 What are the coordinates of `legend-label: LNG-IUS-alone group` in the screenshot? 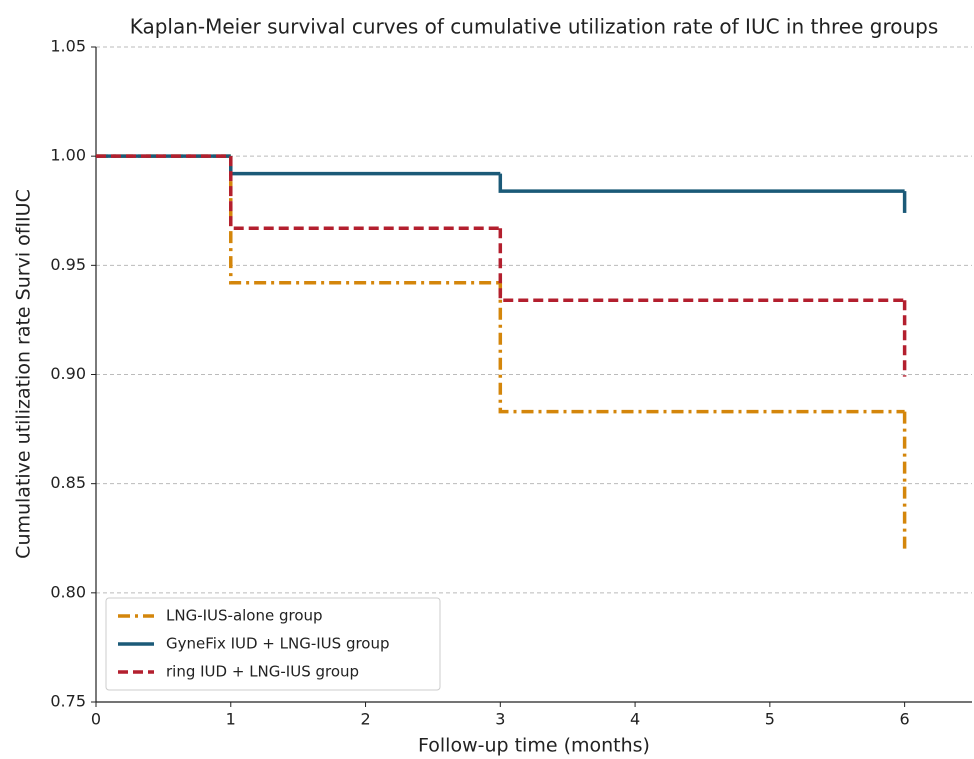 It's located at (244, 616).